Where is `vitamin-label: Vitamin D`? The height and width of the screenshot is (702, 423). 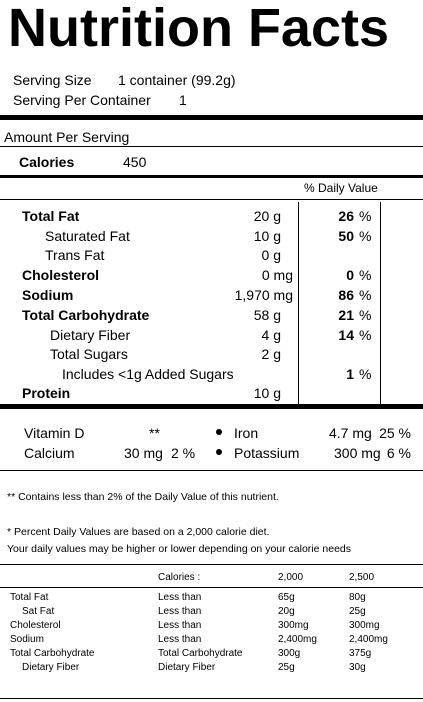 vitamin-label: Vitamin D is located at coordinates (54, 433).